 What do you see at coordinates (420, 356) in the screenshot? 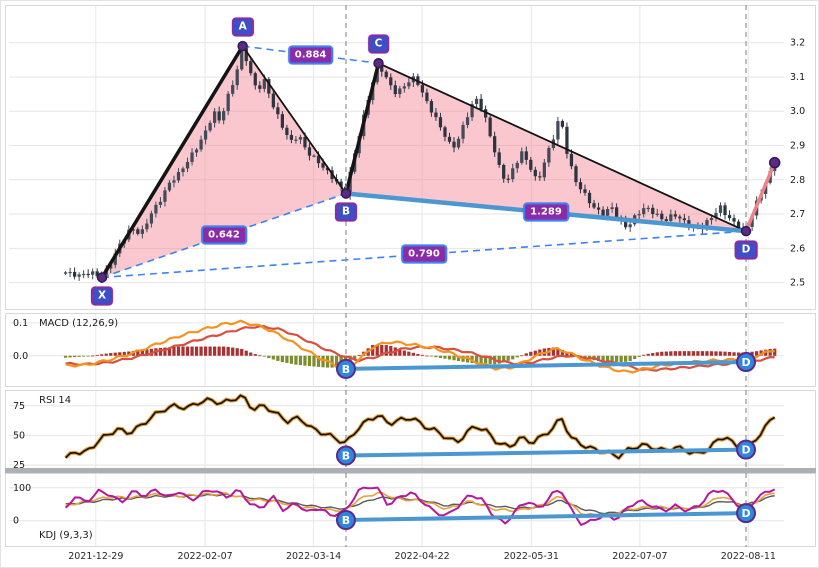
I see `macd-histogram` at bounding box center [420, 356].